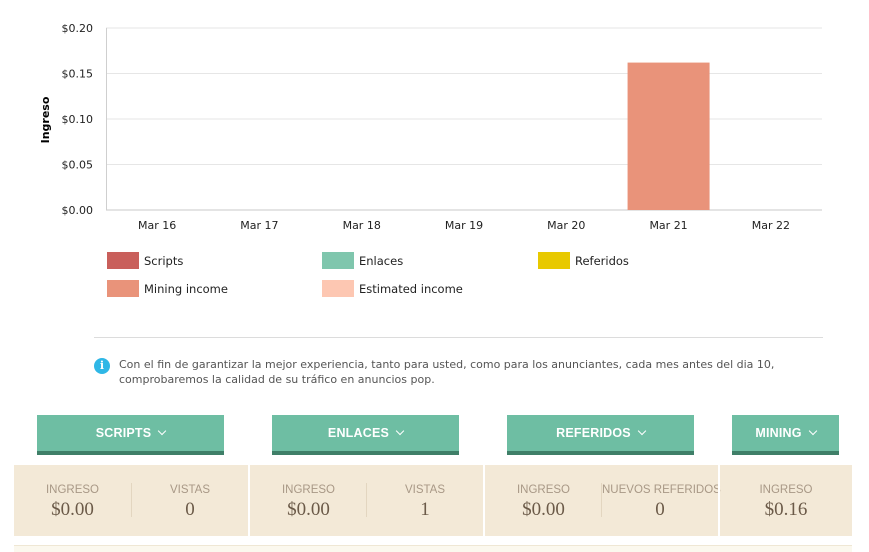 The height and width of the screenshot is (552, 869). Describe the element at coordinates (661, 490) in the screenshot. I see `stat-label: NUEVOS REFERIDOS` at that location.